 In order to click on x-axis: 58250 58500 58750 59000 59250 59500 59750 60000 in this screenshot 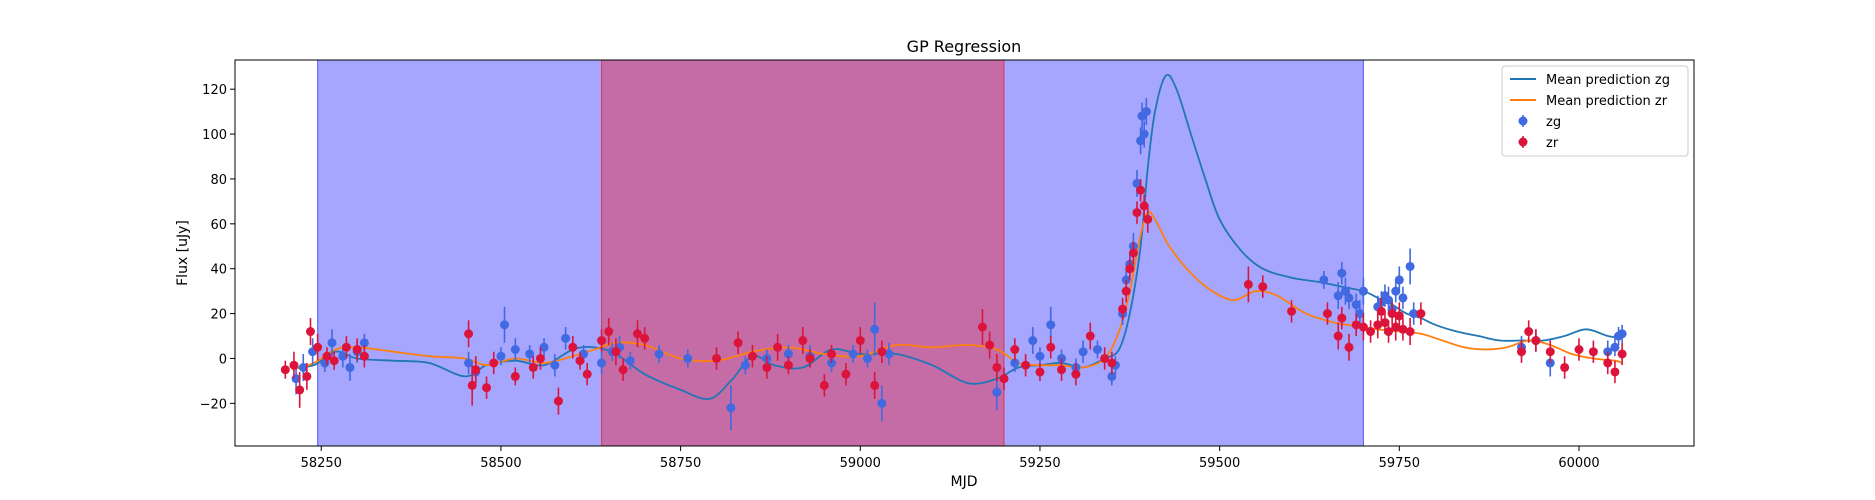, I will do `click(950, 458)`.